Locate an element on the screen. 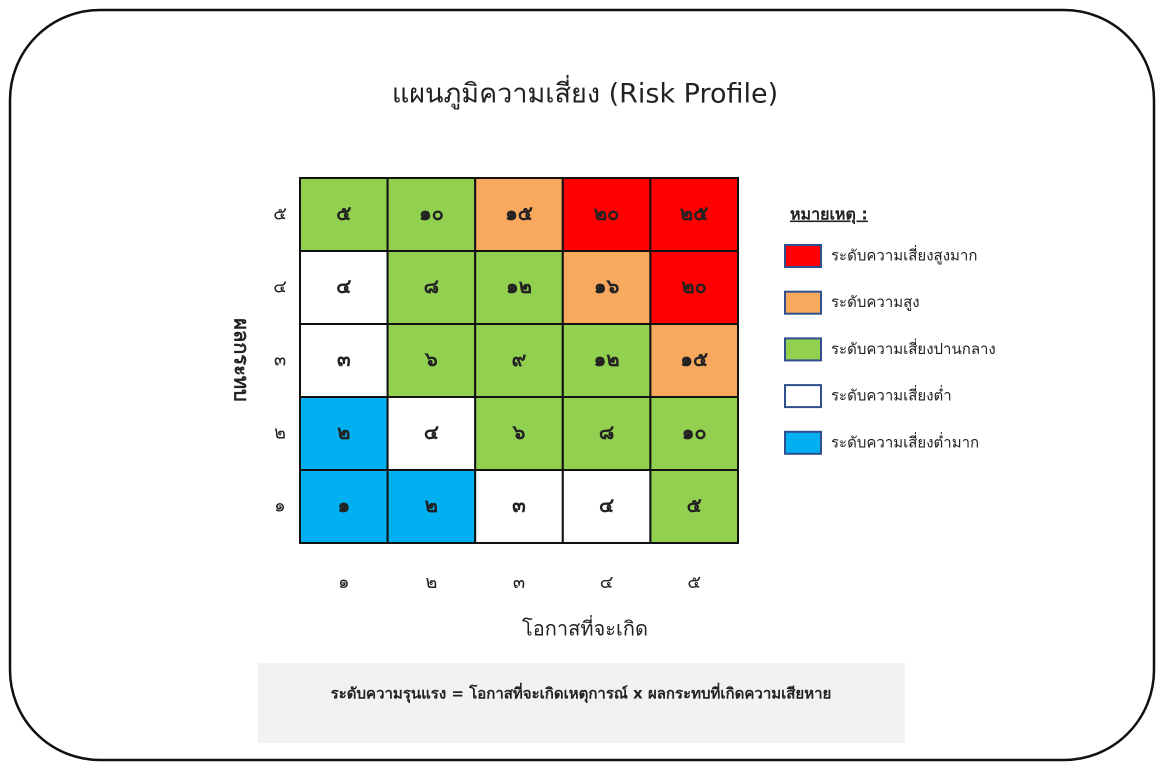 Image resolution: width=1164 pixels, height=773 pixels. x-tick-label: ๑ is located at coordinates (343, 582).